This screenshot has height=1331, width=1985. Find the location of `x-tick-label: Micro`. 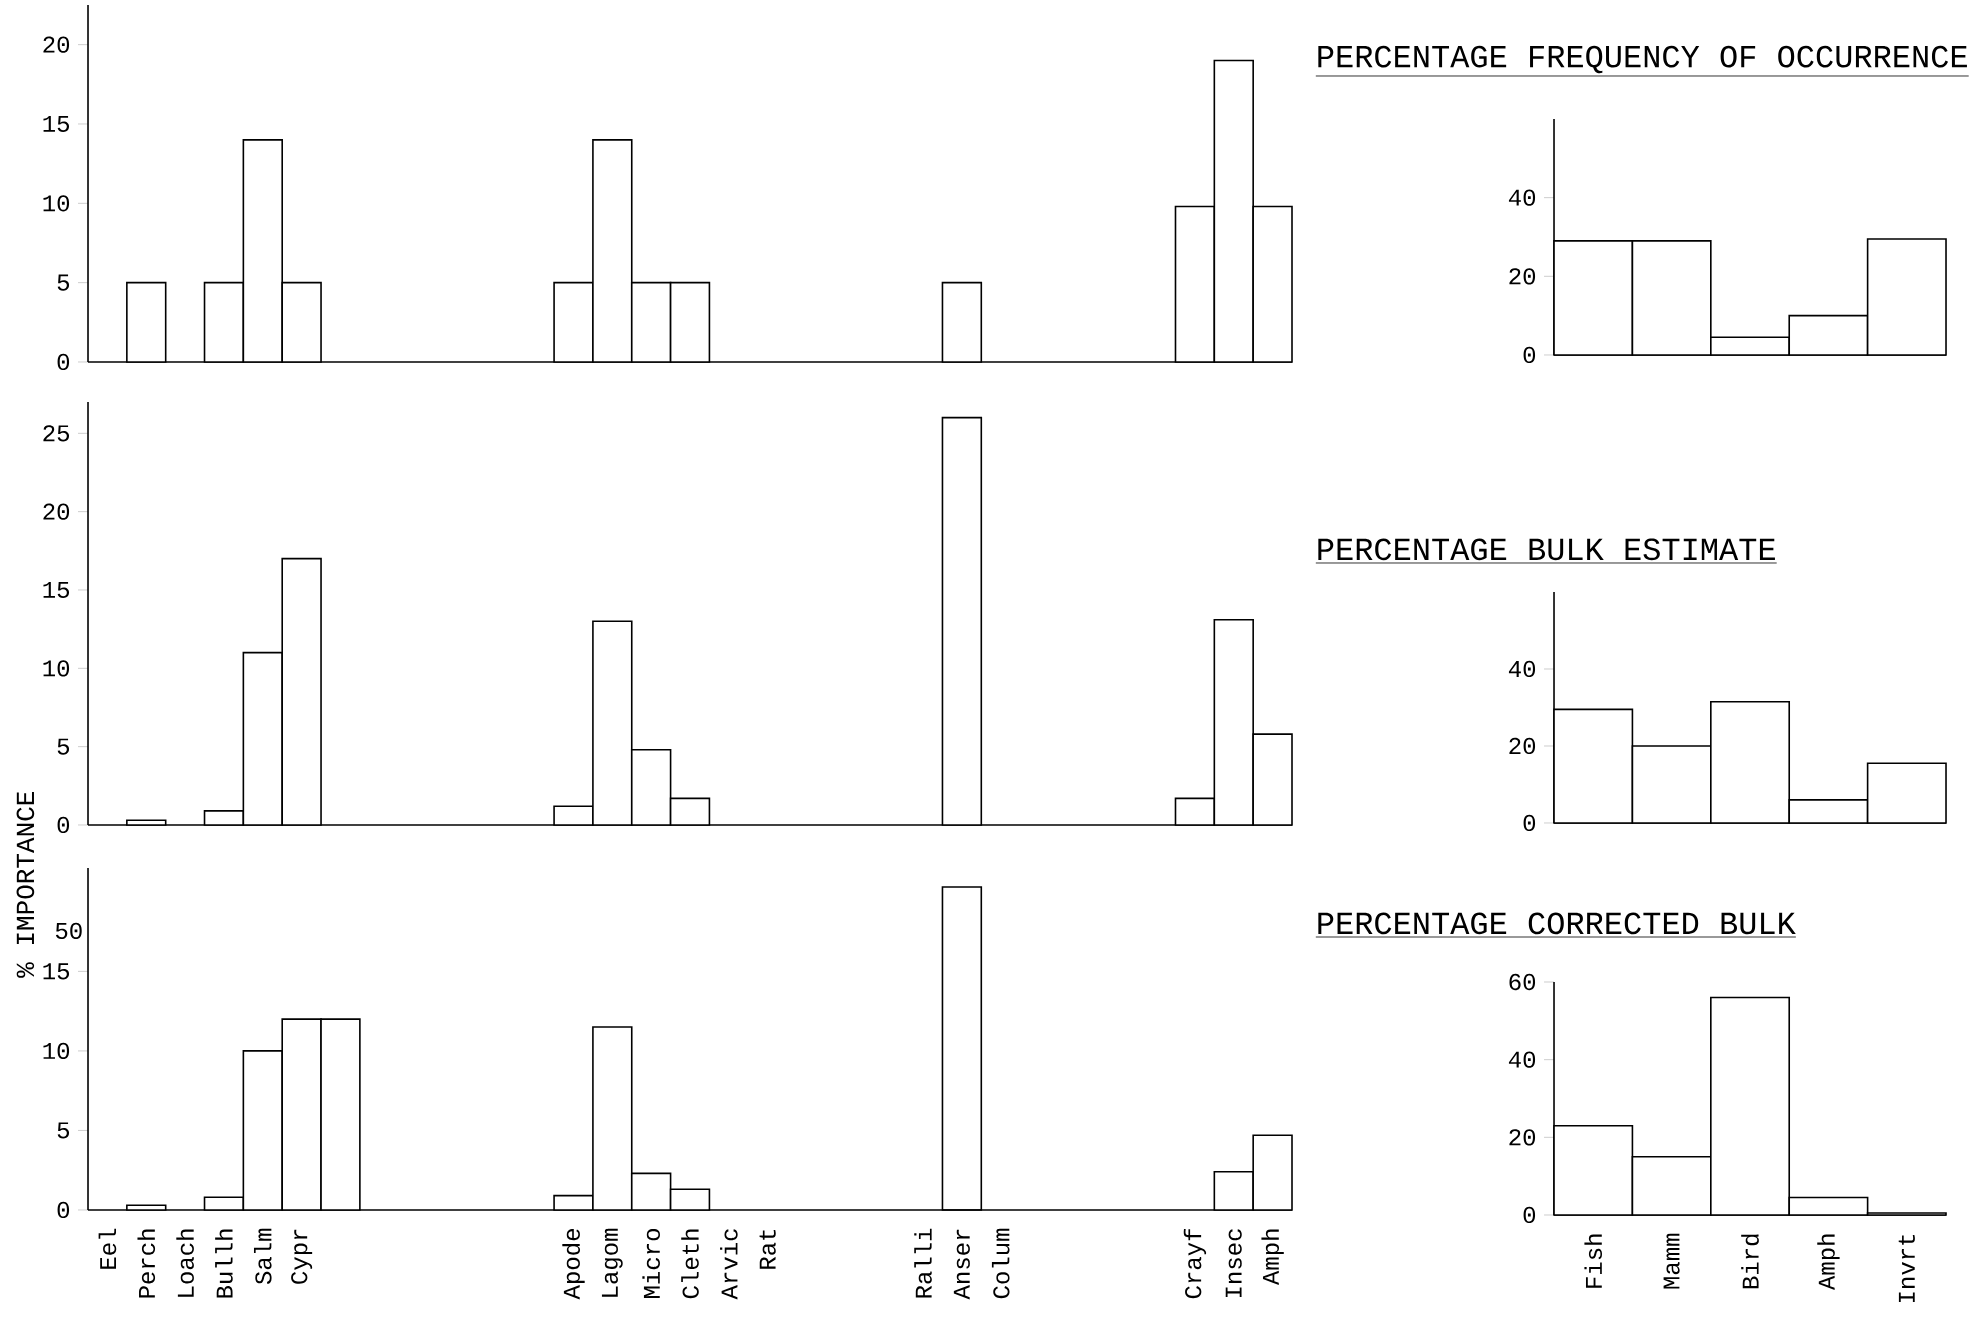

x-tick-label: Micro is located at coordinates (651, 1263).